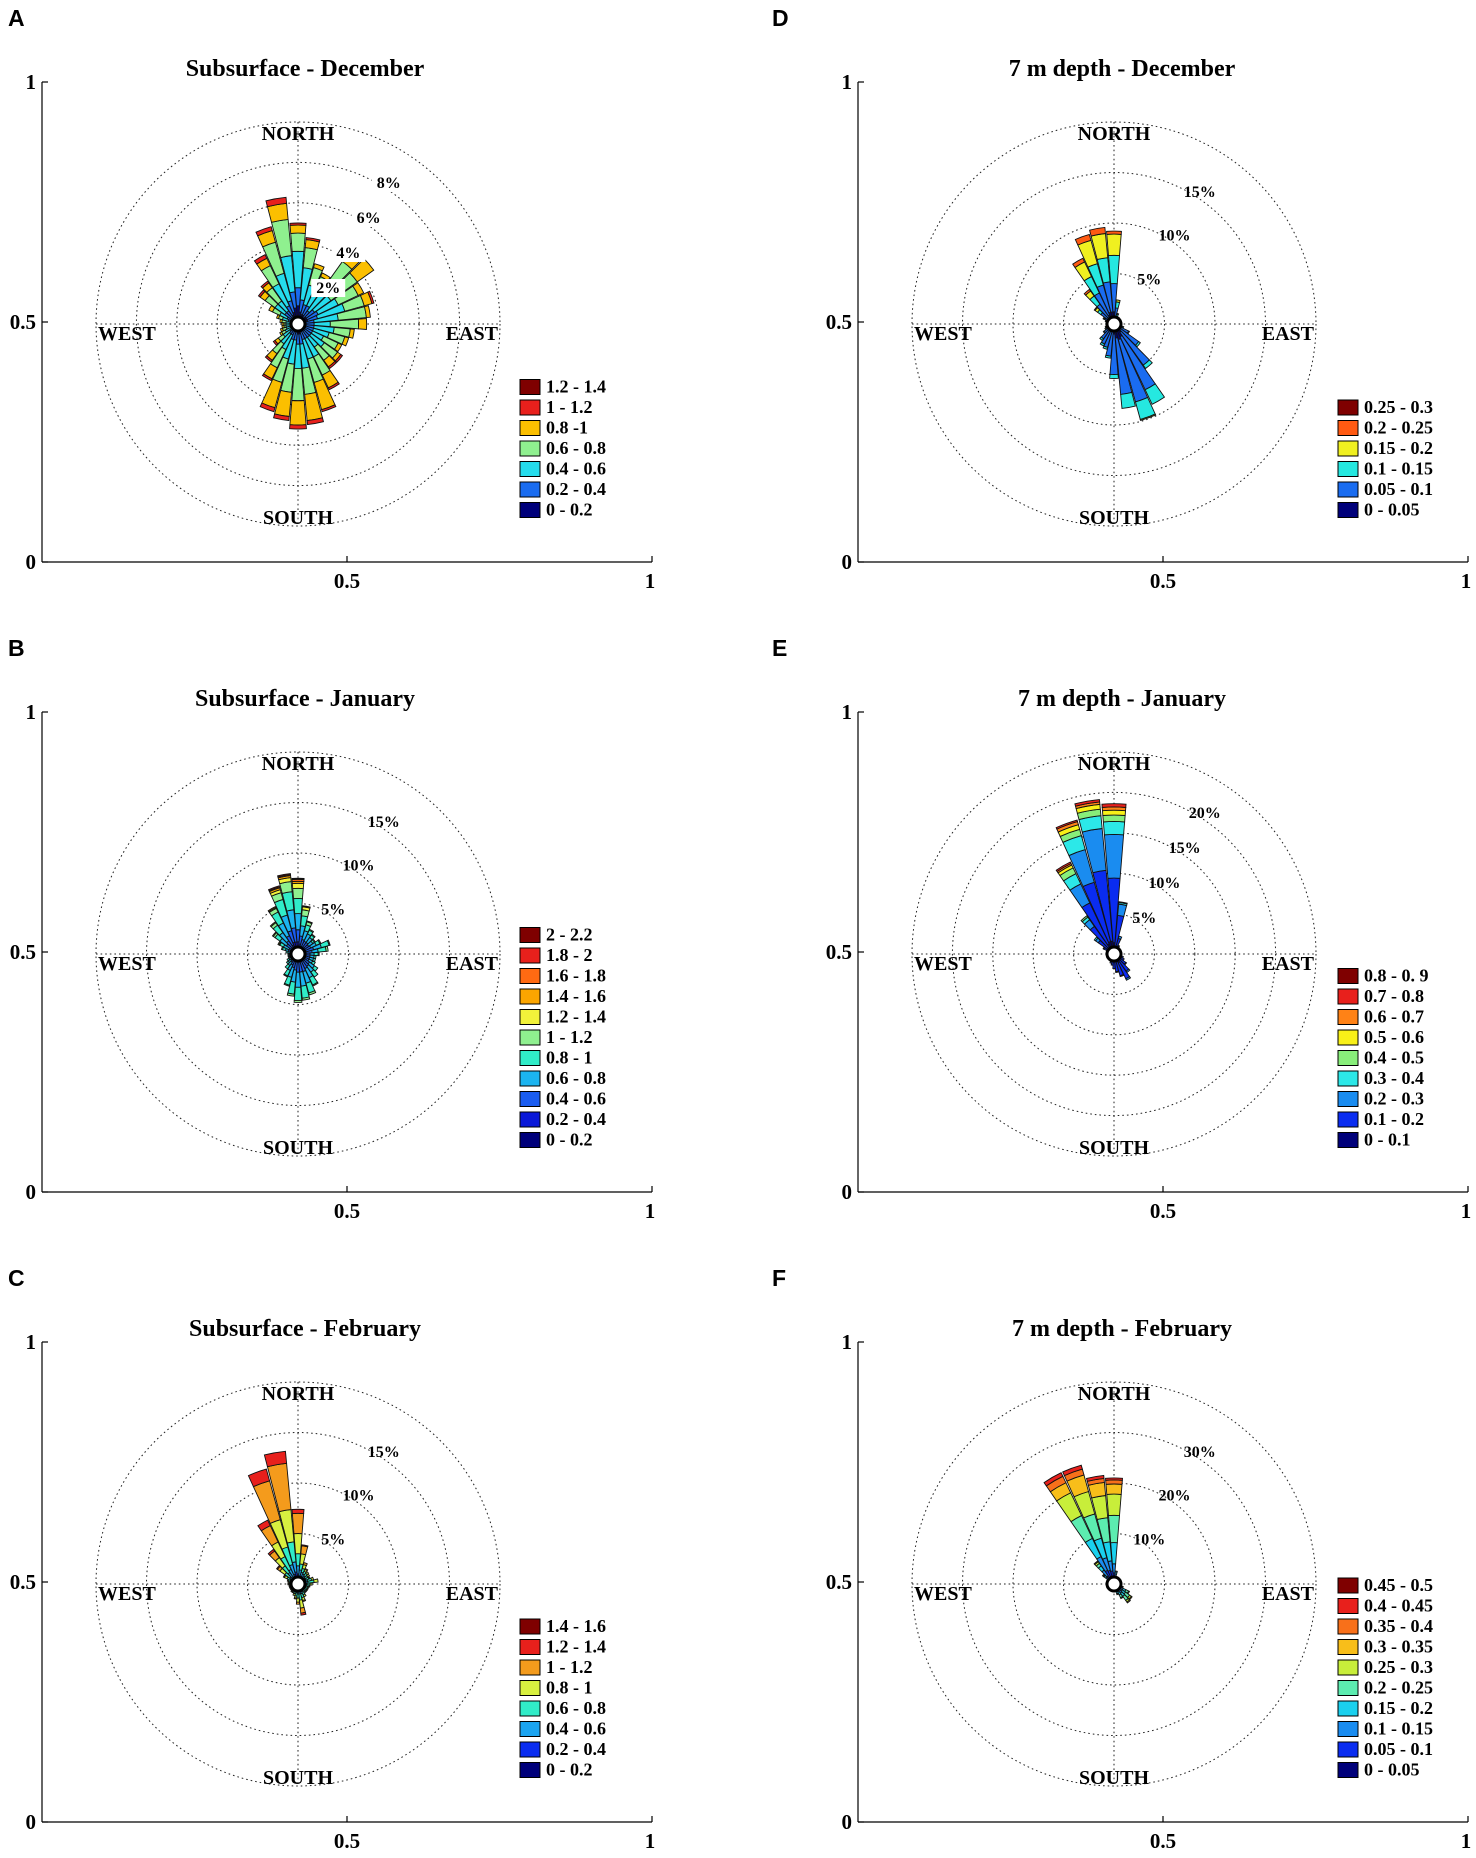 Image resolution: width=1476 pixels, height=1858 pixels. Describe the element at coordinates (1394, 996) in the screenshot. I see `legend-label: 0.7 - 0.8` at that location.